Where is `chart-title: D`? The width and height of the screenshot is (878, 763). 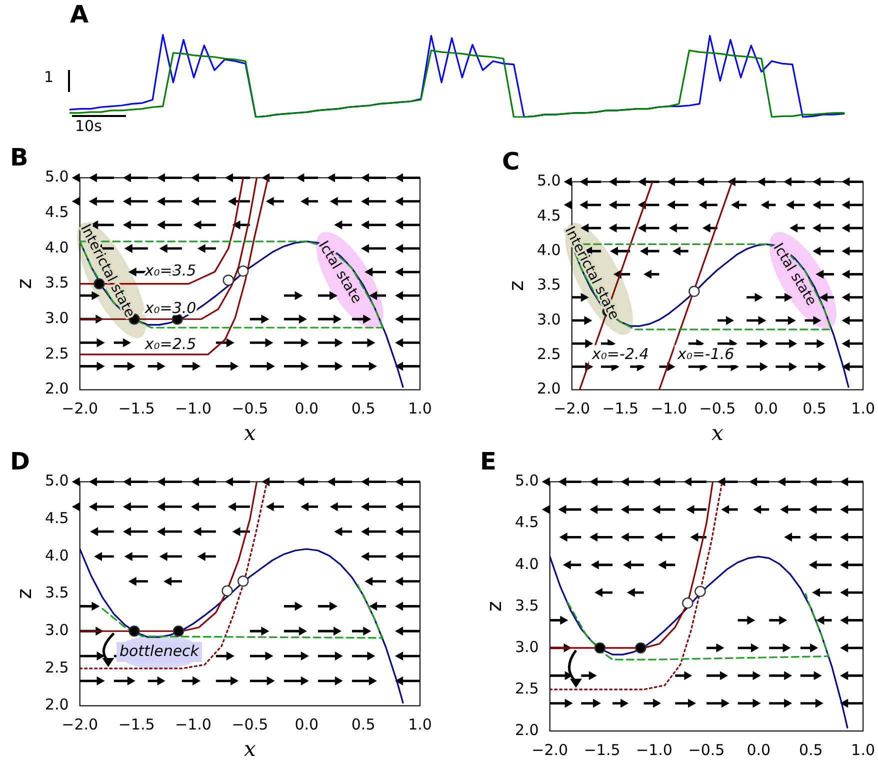 chart-title: D is located at coordinates (20, 462).